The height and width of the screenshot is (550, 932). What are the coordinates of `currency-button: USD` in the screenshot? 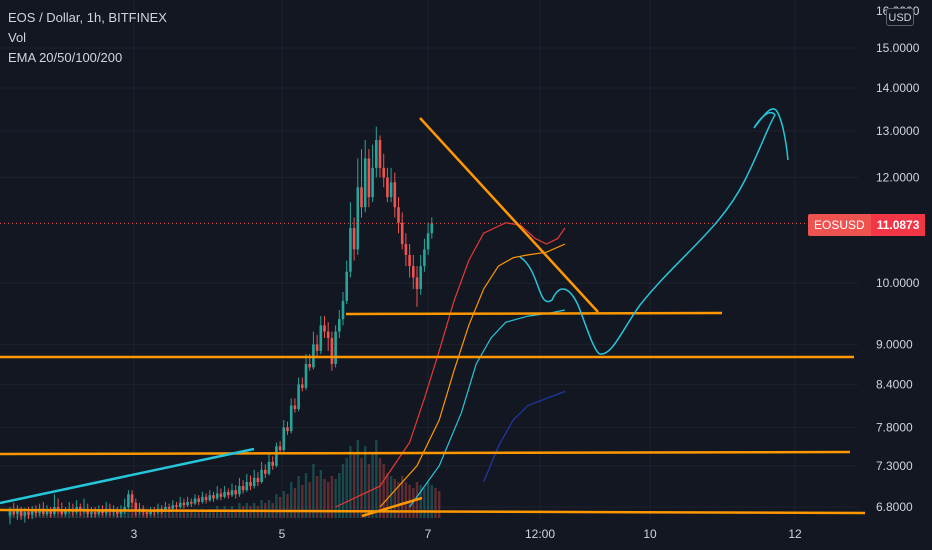 It's located at (900, 17).